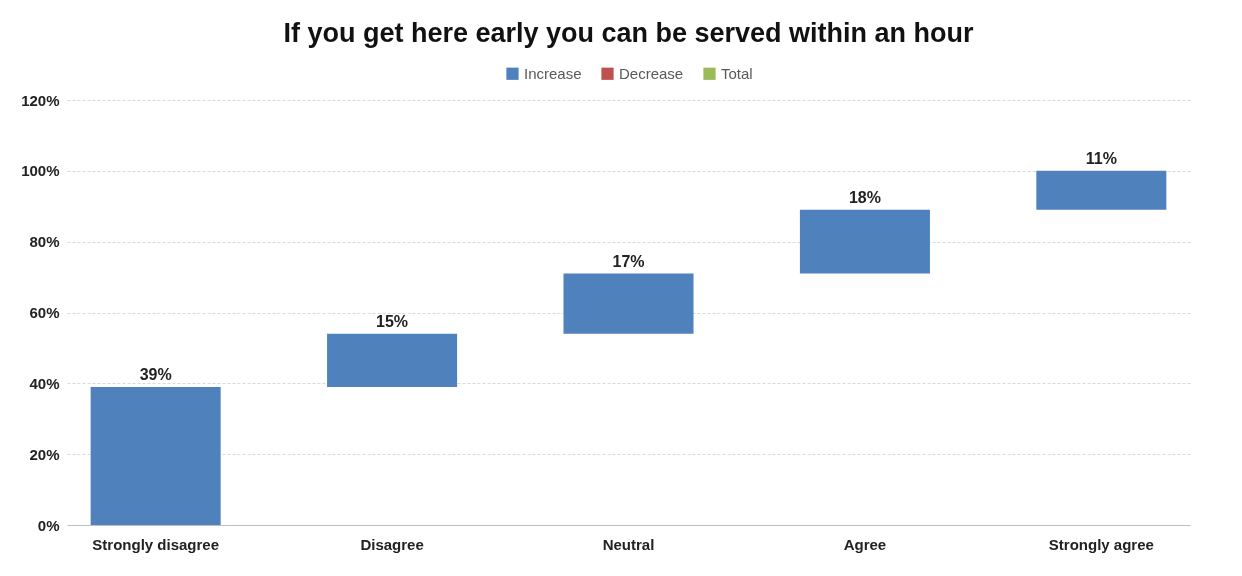 This screenshot has width=1242, height=576. I want to click on y-tick-label: 20%, so click(44, 454).